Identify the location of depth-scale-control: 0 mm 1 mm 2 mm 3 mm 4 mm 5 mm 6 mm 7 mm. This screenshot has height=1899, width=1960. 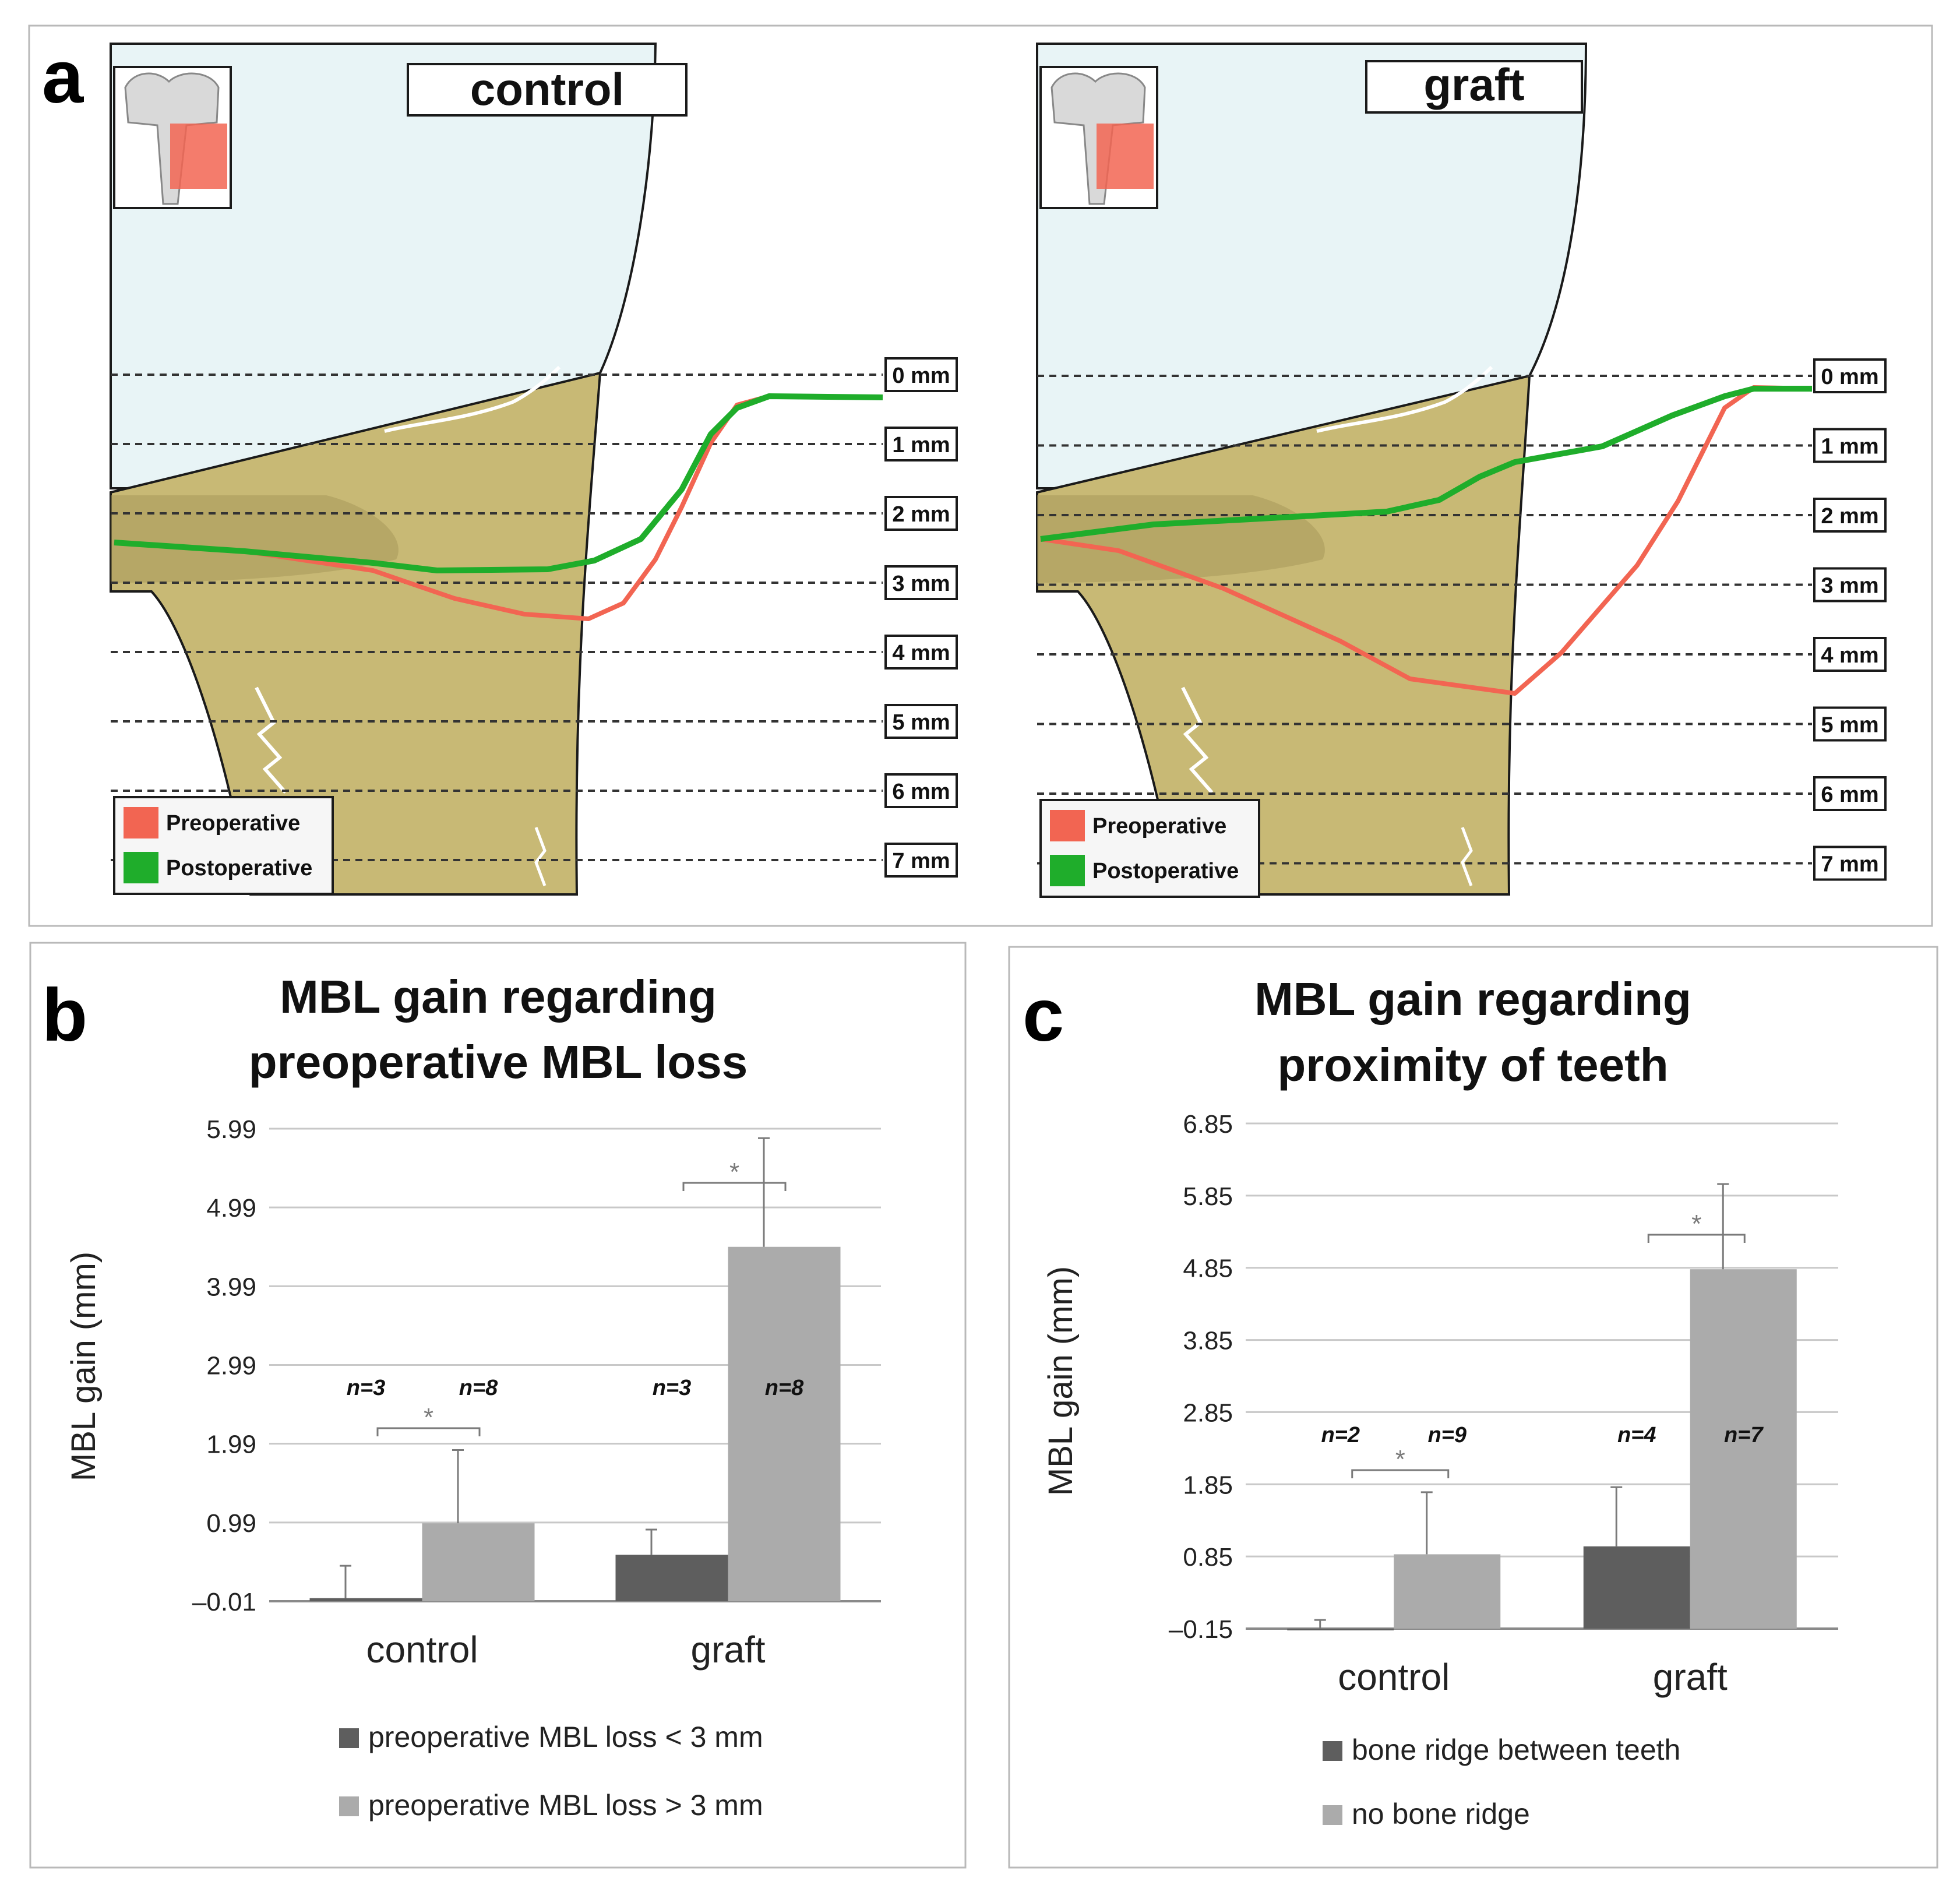
(534, 617).